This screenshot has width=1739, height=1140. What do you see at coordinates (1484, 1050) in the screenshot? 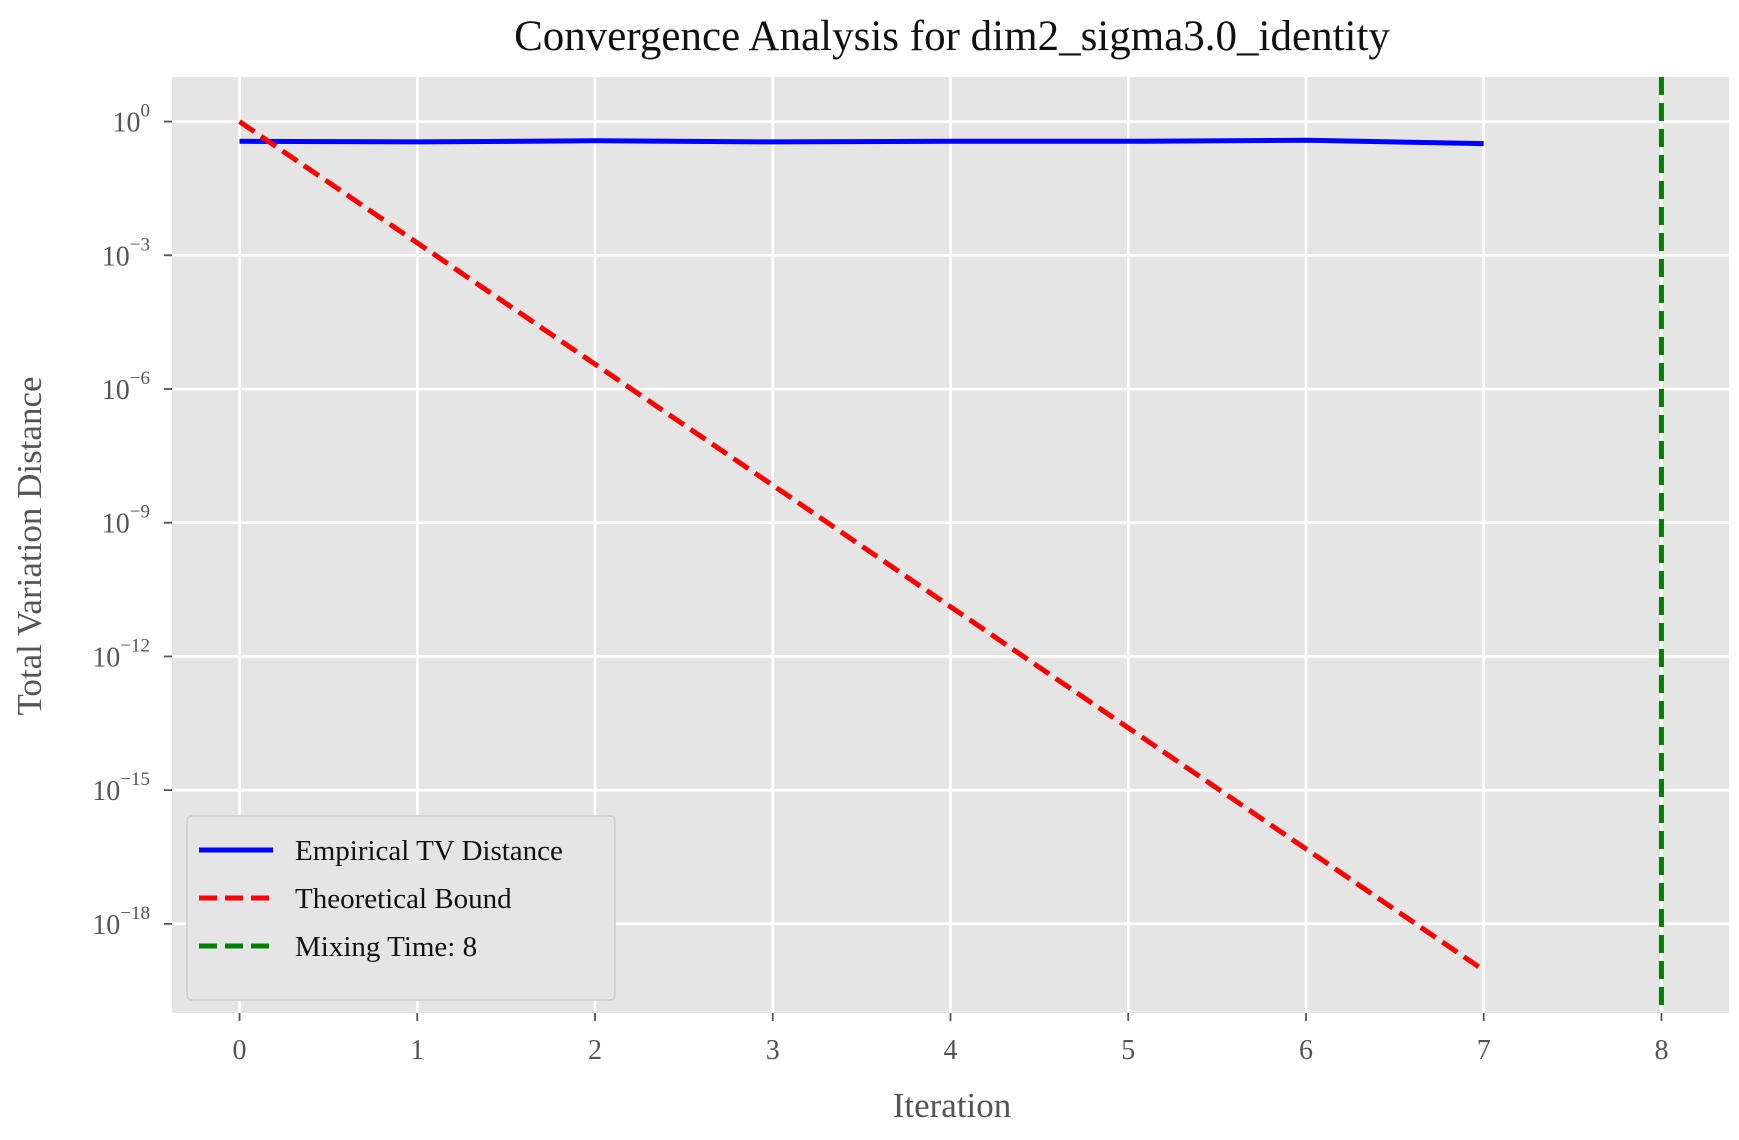
I see `x-tick-label: 7` at bounding box center [1484, 1050].